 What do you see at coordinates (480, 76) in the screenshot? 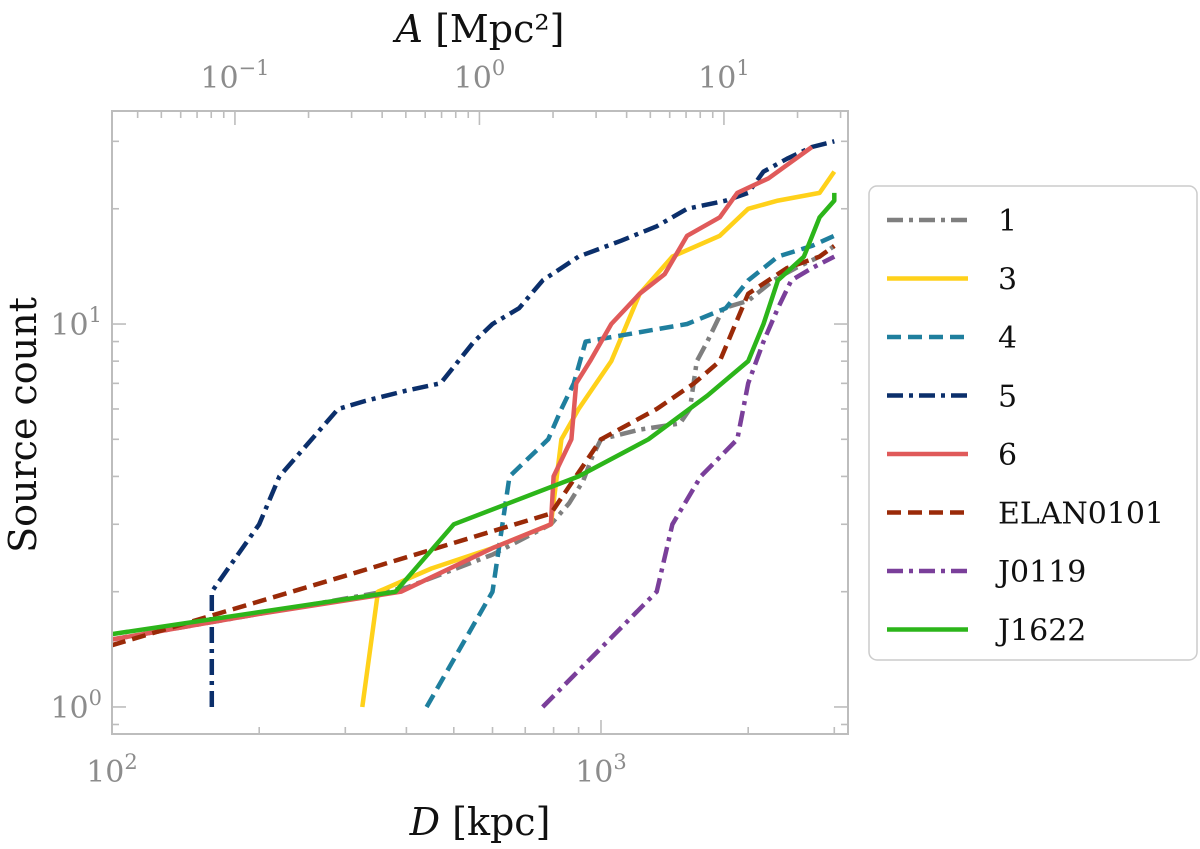
I see `top-tick-label: 10⁰` at bounding box center [480, 76].